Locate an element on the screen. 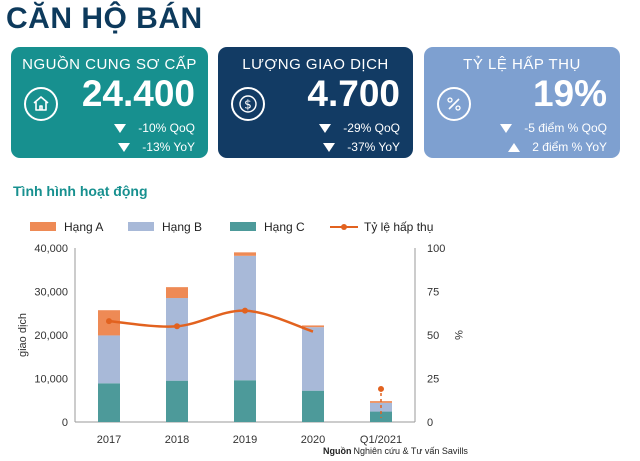  x-tick-label: 2020 is located at coordinates (313, 440).